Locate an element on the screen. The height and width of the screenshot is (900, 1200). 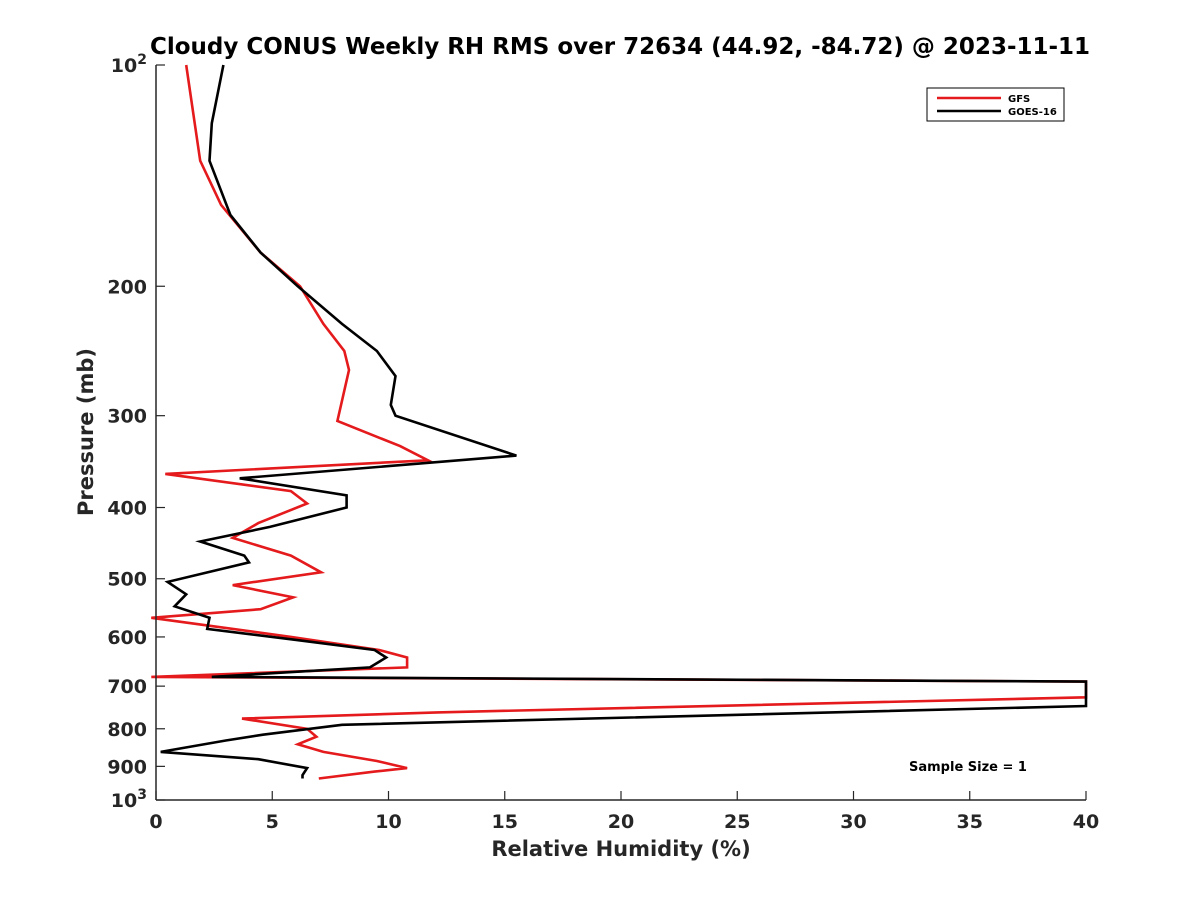
sample-size-annotation: Sample Size = 1 is located at coordinates (968, 767).